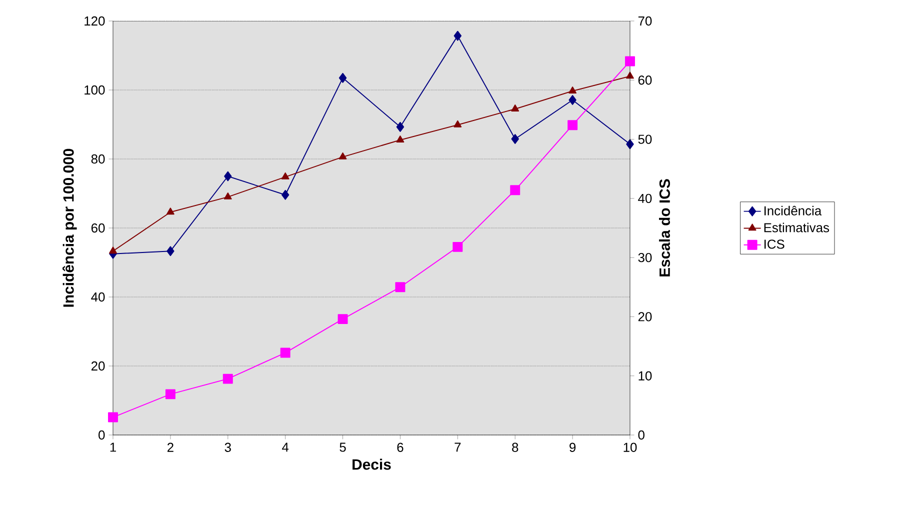 This screenshot has height=529, width=916. I want to click on y-tick-label: 80, so click(98, 159).